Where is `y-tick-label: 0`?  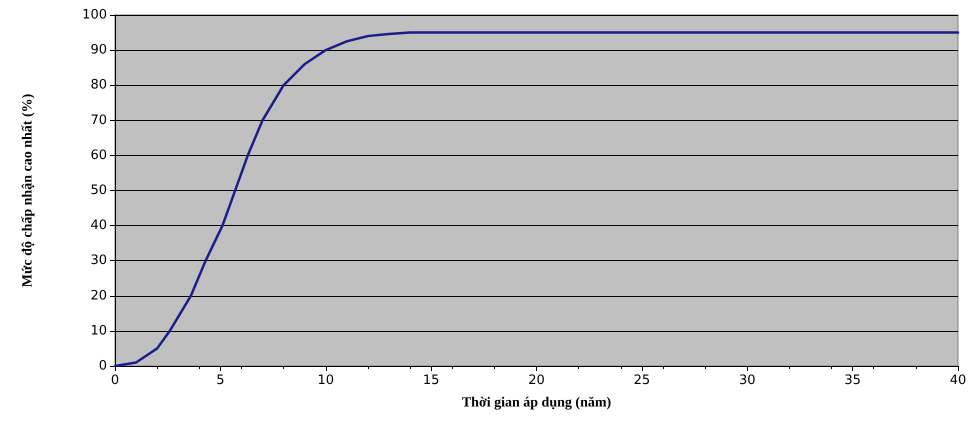
y-tick-label: 0 is located at coordinates (102, 366).